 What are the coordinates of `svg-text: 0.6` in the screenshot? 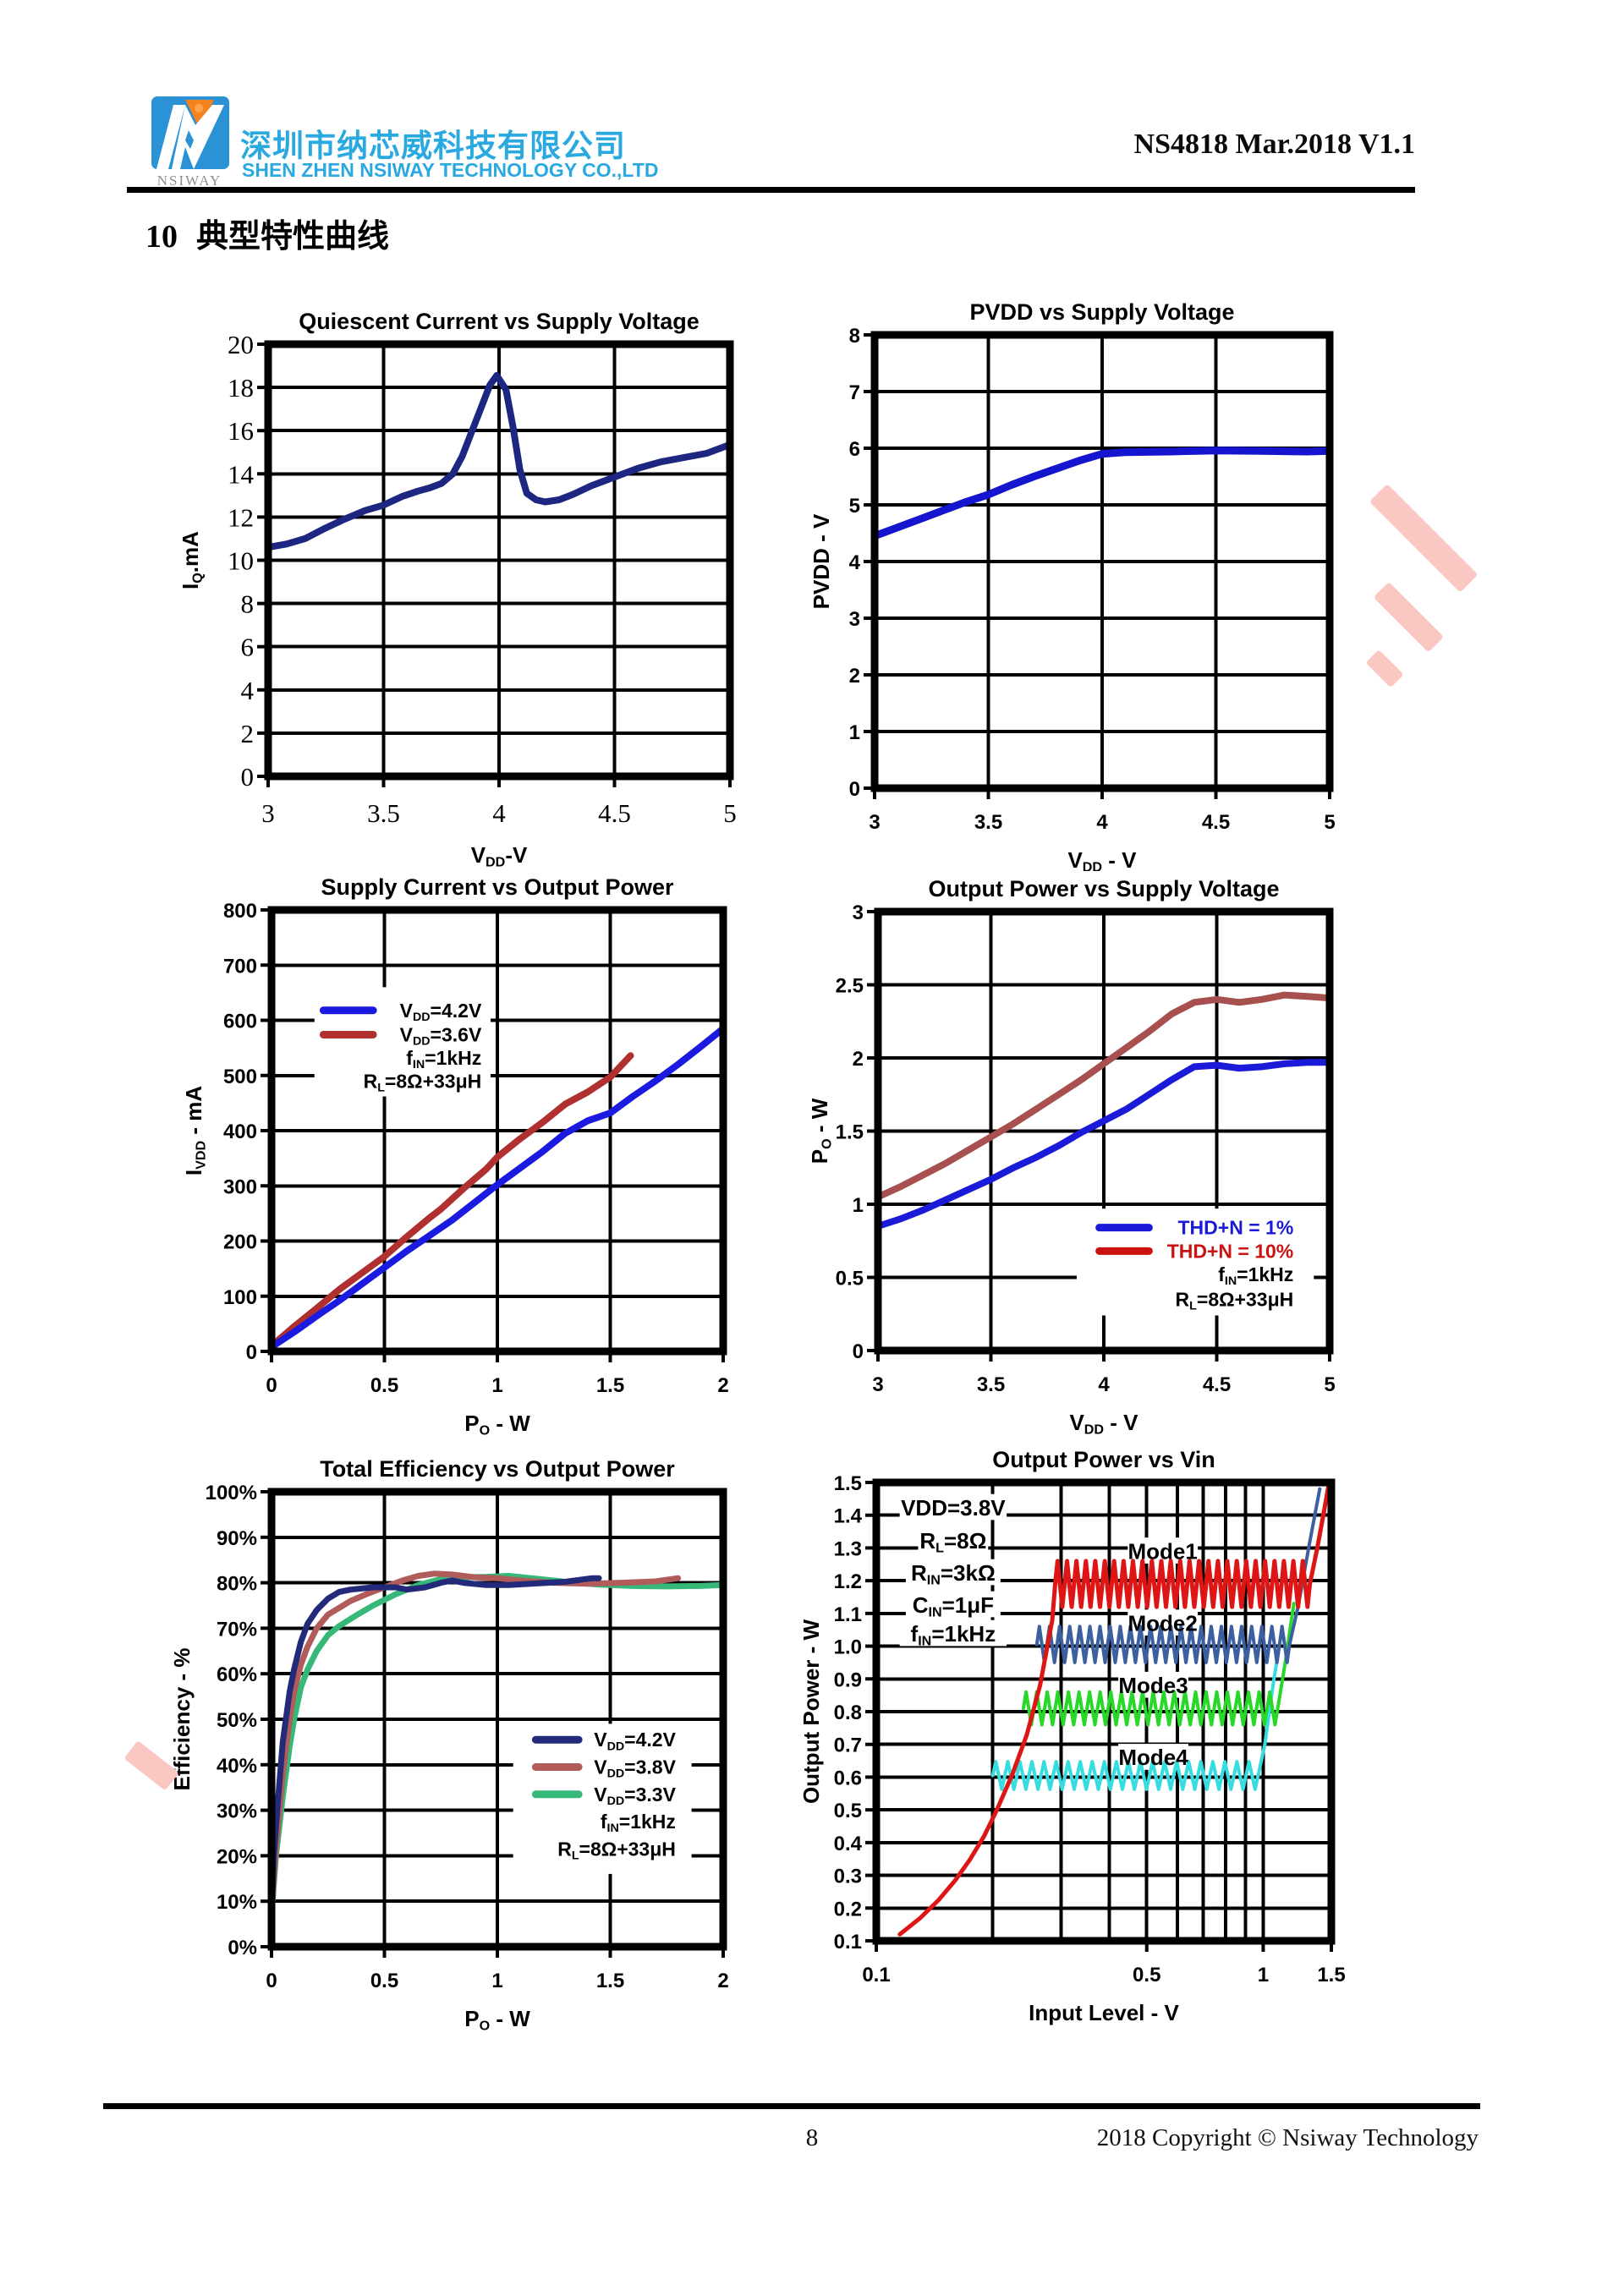 It's located at (848, 1778).